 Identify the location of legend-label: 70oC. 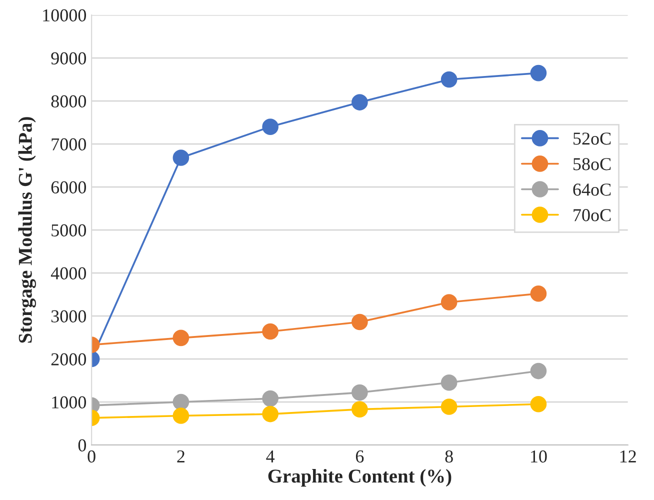
(592, 215).